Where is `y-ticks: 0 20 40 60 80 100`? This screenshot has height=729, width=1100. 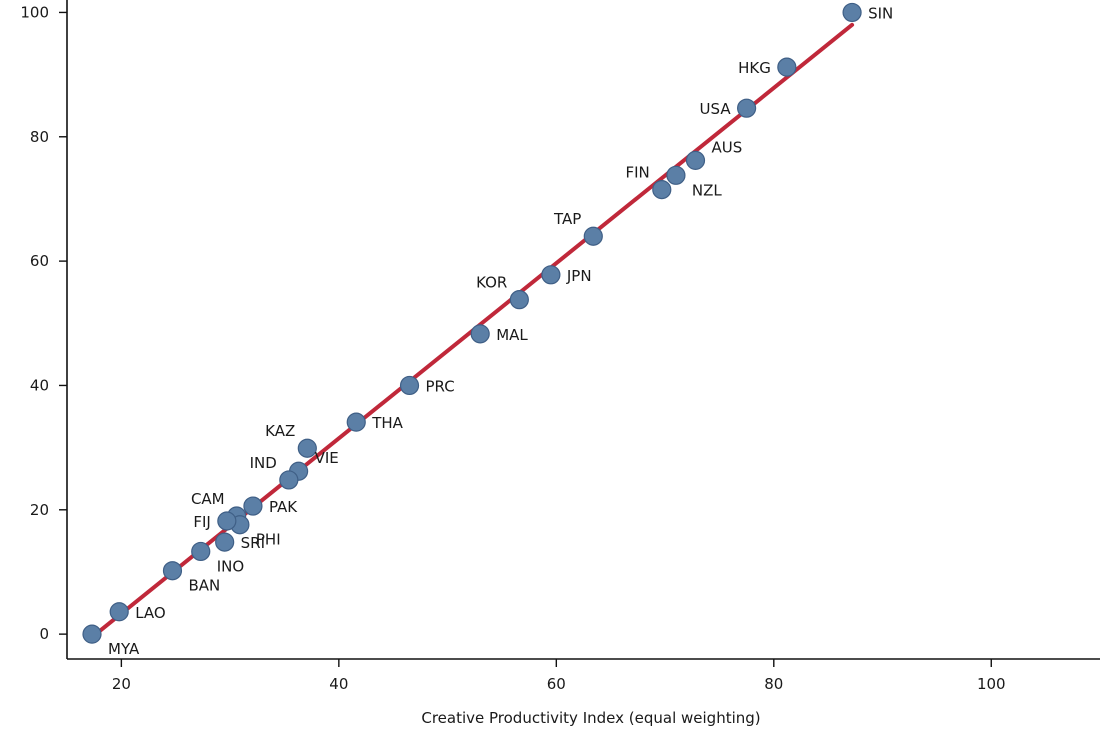 y-ticks: 0 20 40 60 80 100 is located at coordinates (43, 323).